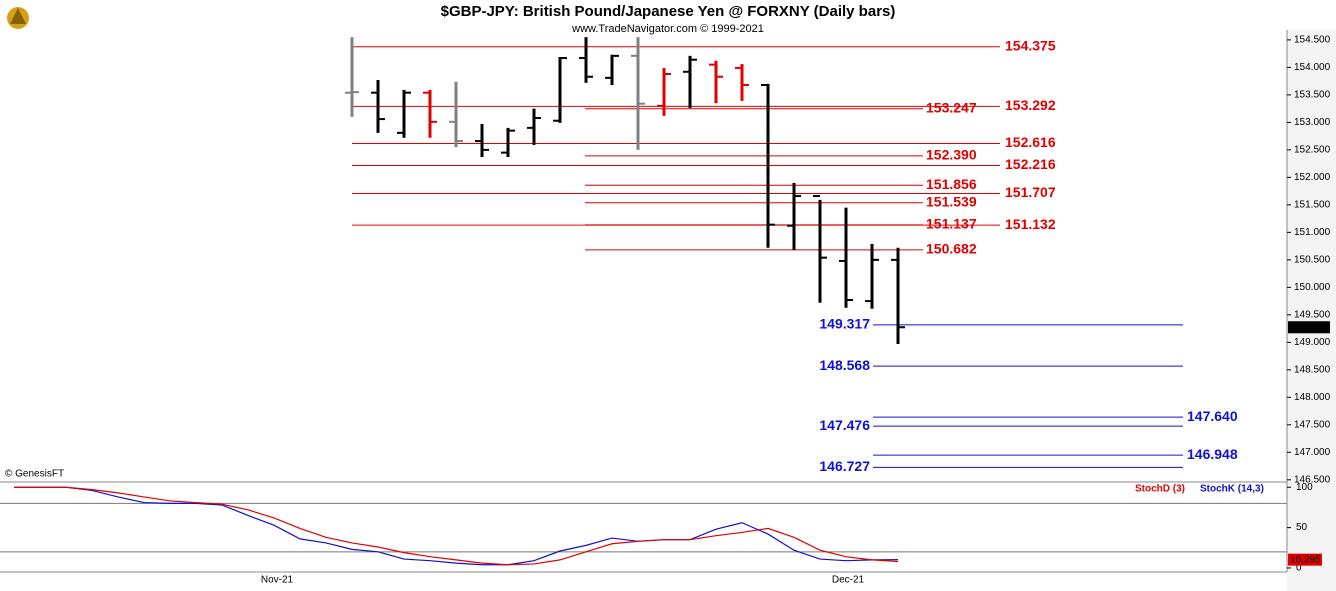  Describe the element at coordinates (1312, 150) in the screenshot. I see `y-tick-label: 152.500` at that location.